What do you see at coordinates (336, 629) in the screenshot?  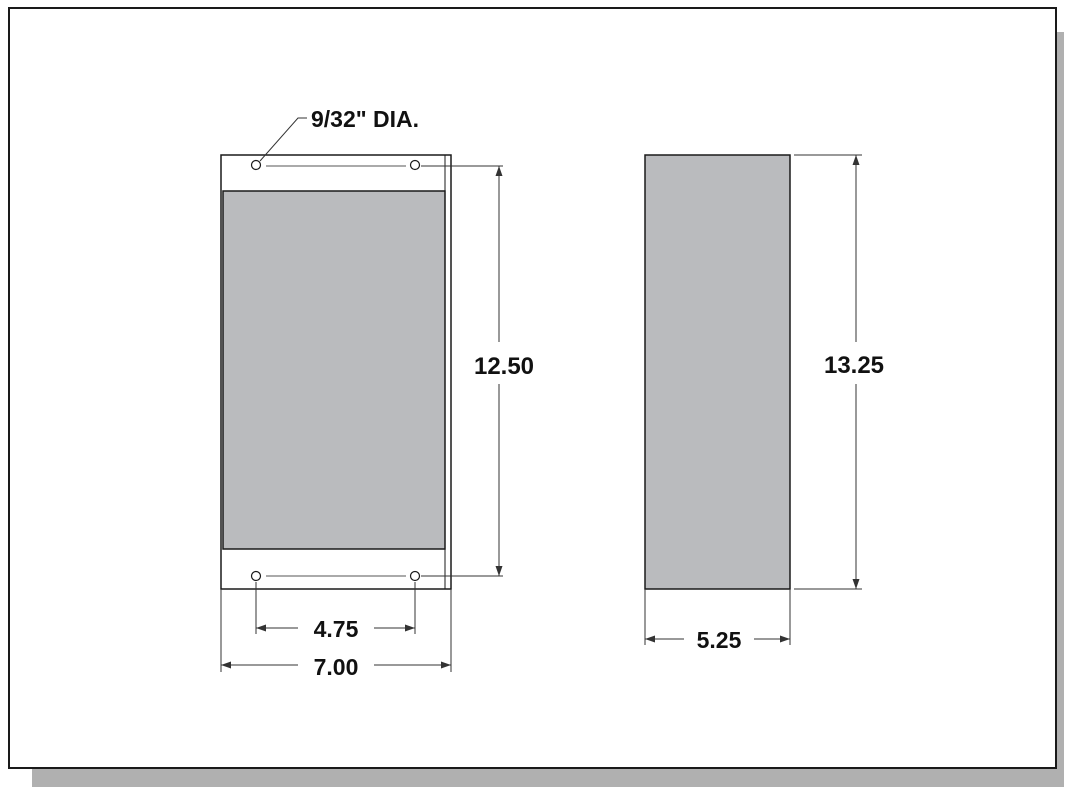 I see `hole-spacing-label: 4.75` at bounding box center [336, 629].